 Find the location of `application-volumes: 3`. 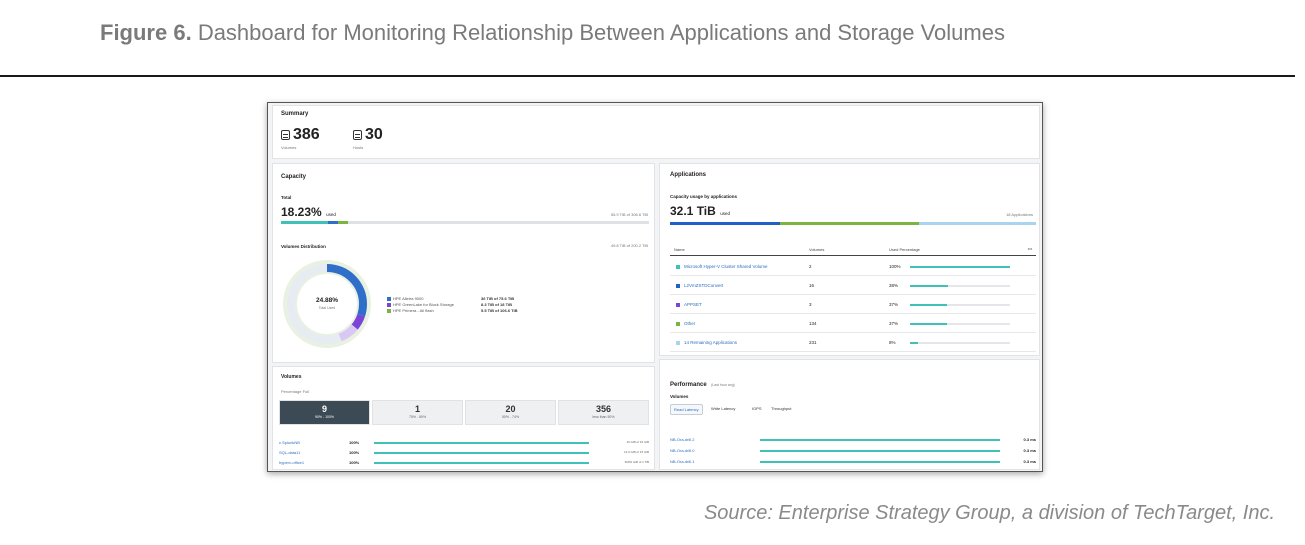

application-volumes: 3 is located at coordinates (810, 304).